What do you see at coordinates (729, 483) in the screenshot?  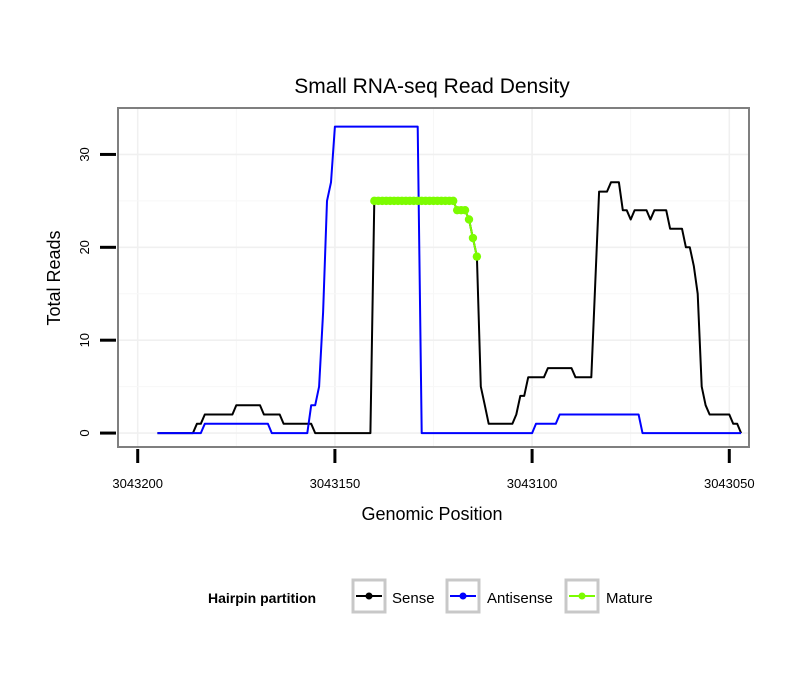 I see `x-tick-label: 3043050` at bounding box center [729, 483].